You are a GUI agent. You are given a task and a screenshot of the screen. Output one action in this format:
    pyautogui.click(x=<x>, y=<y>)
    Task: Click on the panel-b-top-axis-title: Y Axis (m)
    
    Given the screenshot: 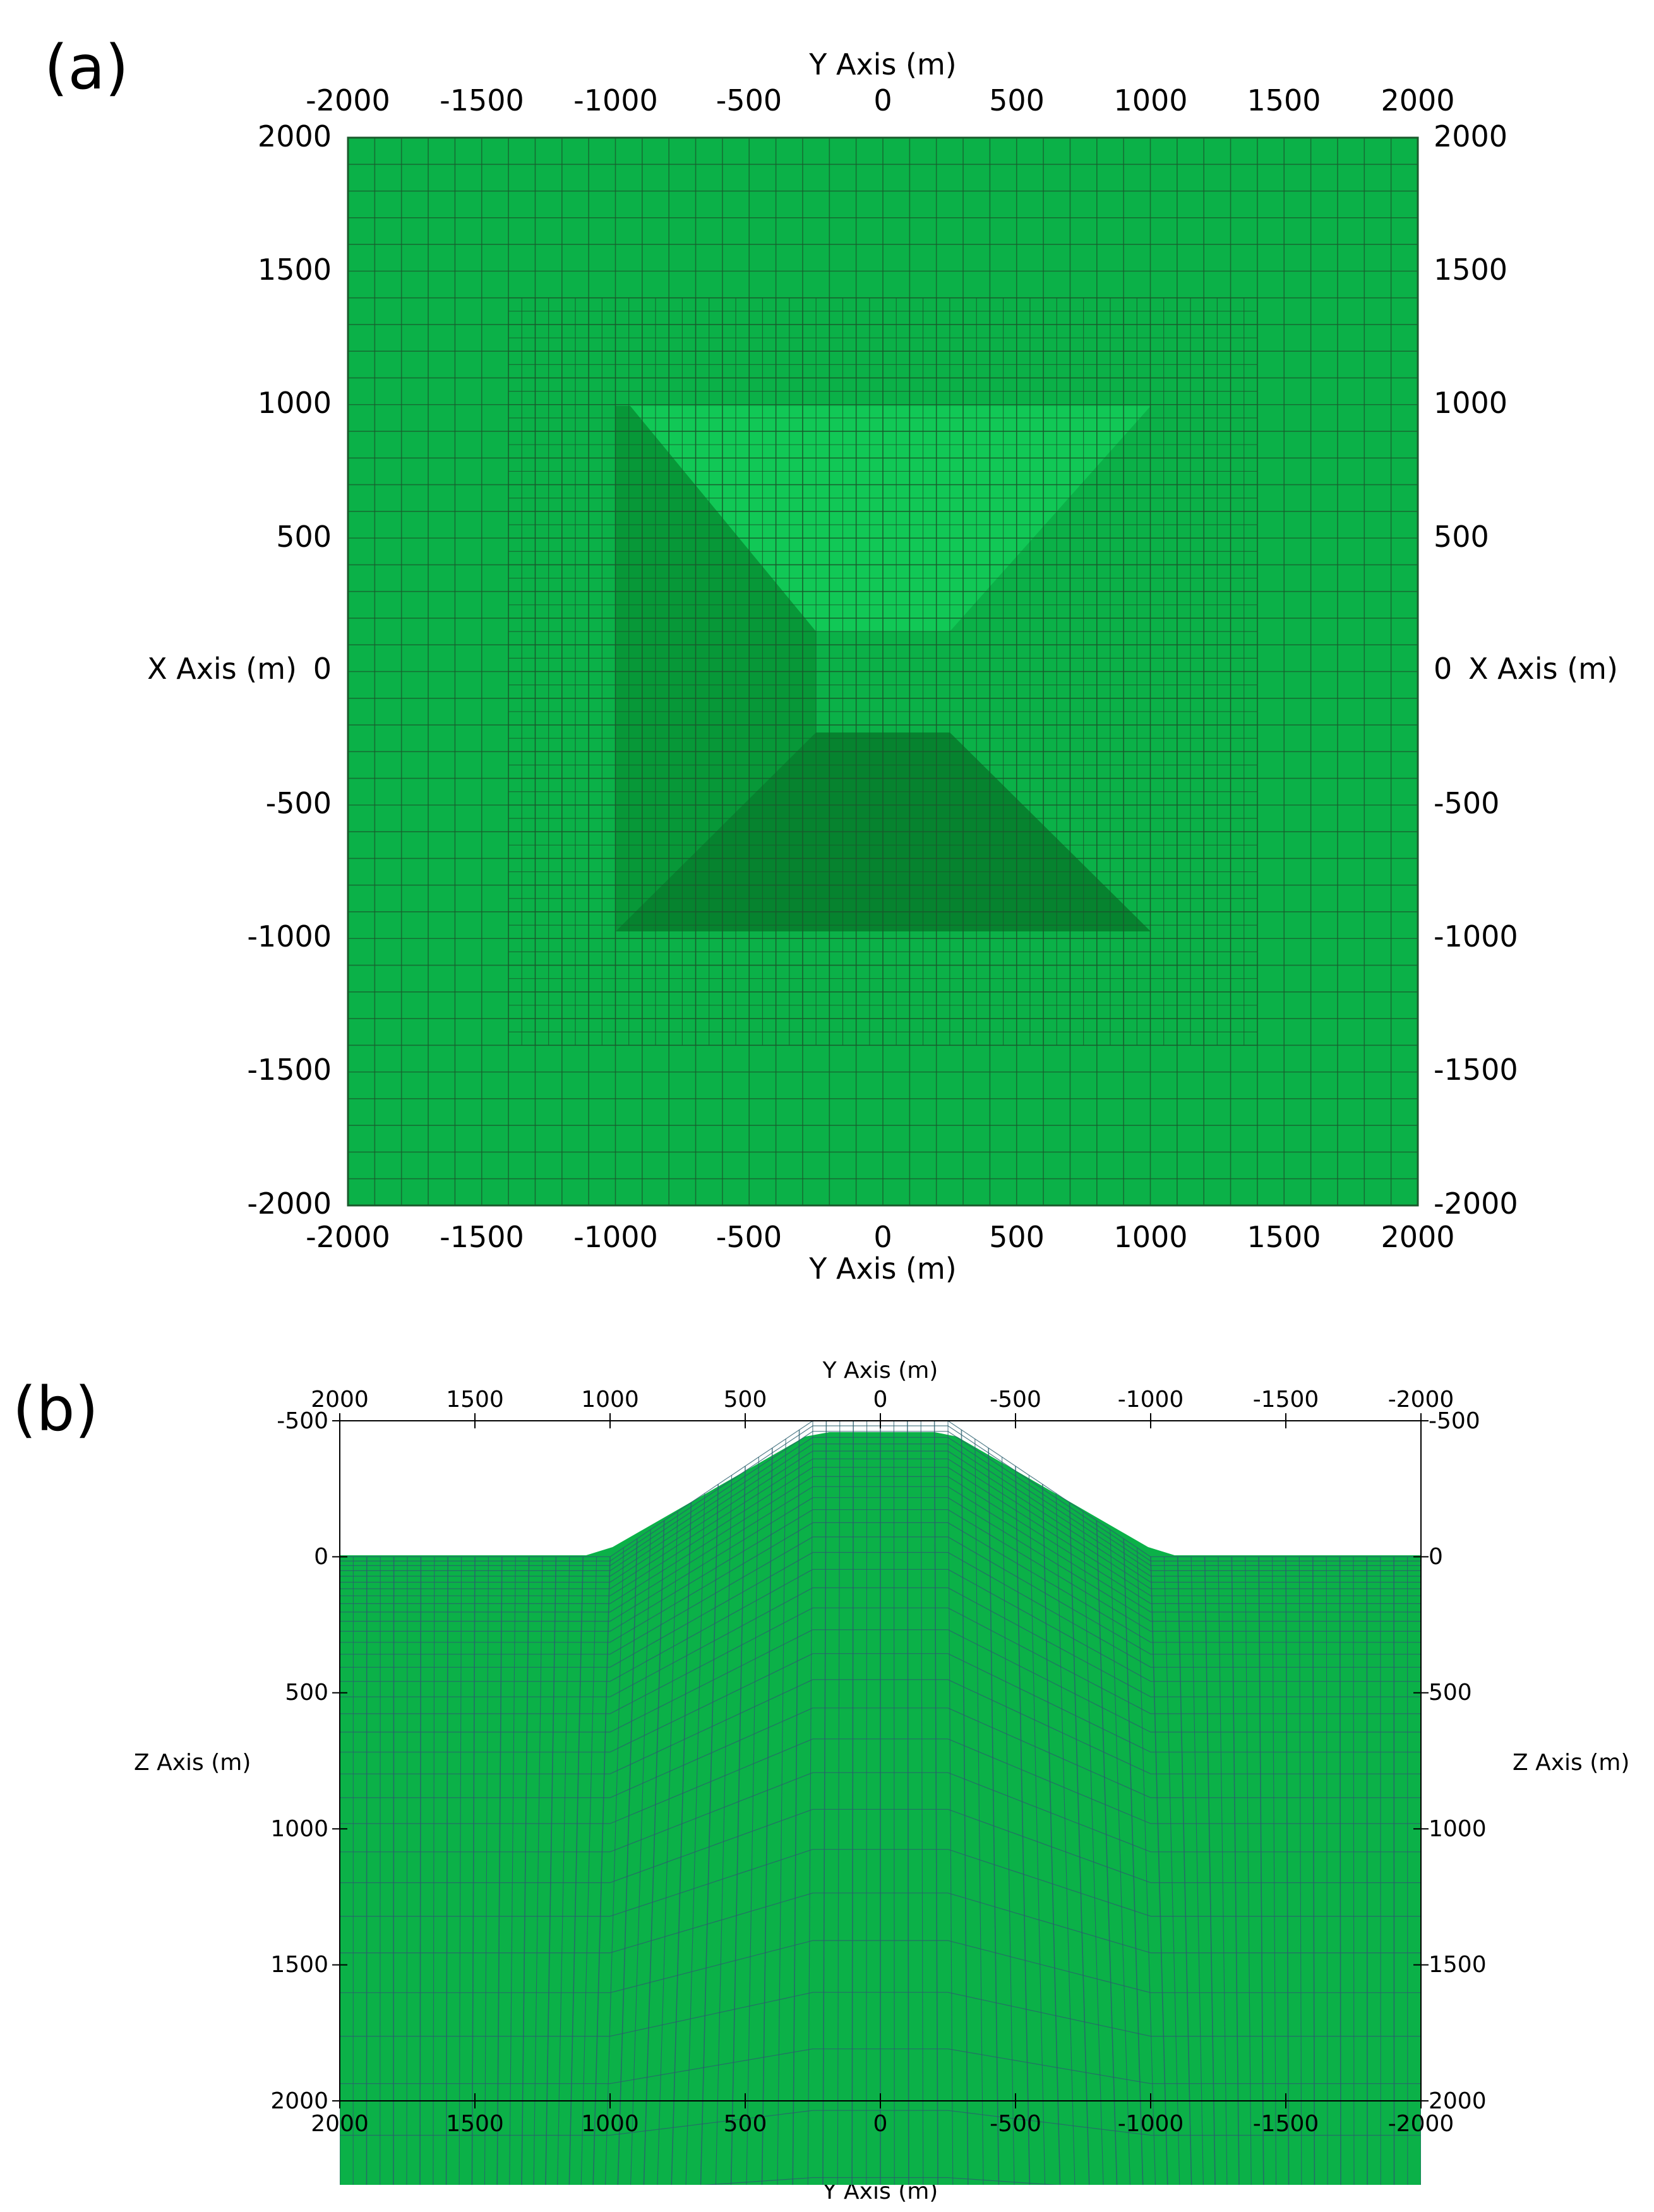 What is the action you would take?
    pyautogui.click(x=880, y=1371)
    